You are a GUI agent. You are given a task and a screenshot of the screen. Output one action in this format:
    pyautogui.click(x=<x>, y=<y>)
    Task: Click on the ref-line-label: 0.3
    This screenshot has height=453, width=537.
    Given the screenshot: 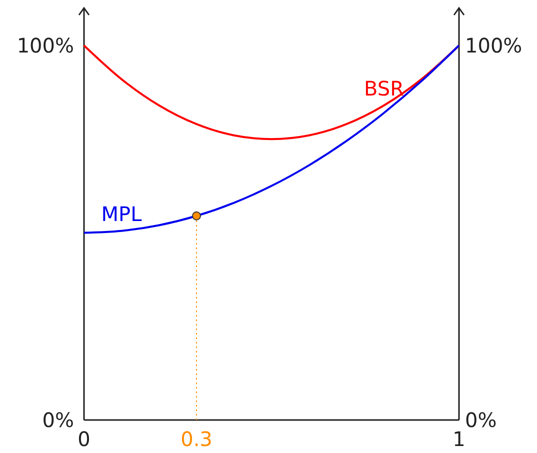 What is the action you would take?
    pyautogui.click(x=196, y=439)
    